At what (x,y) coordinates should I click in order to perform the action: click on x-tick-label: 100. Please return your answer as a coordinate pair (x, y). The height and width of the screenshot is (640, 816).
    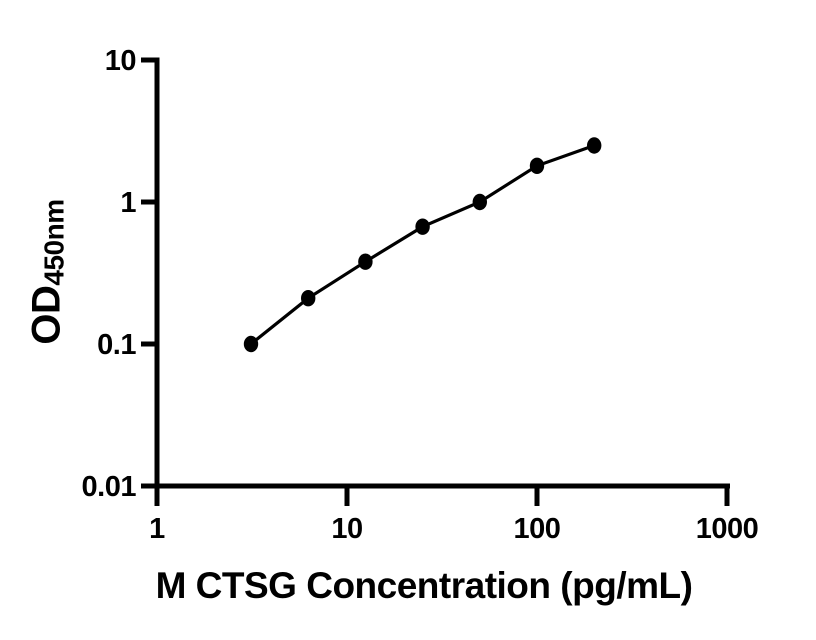
    Looking at the image, I should click on (537, 529).